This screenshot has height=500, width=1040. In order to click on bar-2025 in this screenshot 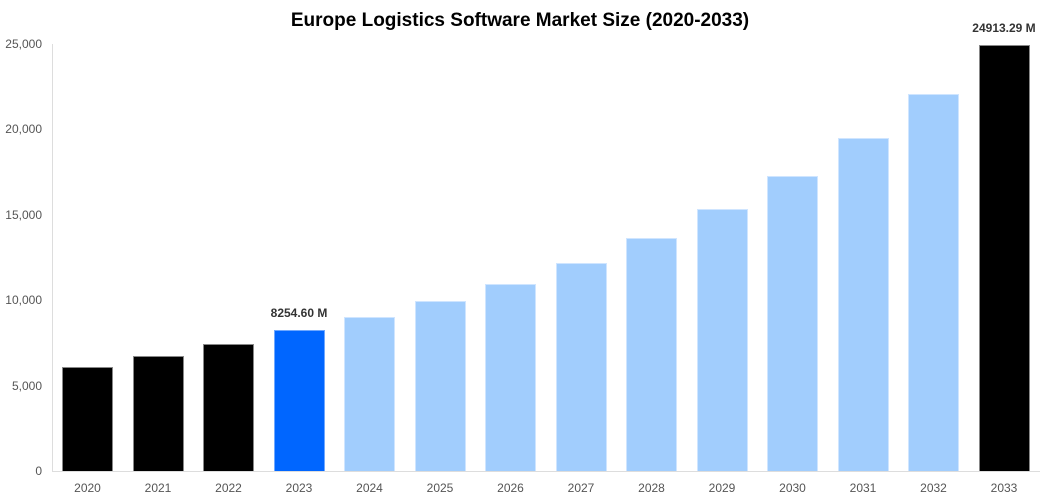, I will do `click(440, 385)`.